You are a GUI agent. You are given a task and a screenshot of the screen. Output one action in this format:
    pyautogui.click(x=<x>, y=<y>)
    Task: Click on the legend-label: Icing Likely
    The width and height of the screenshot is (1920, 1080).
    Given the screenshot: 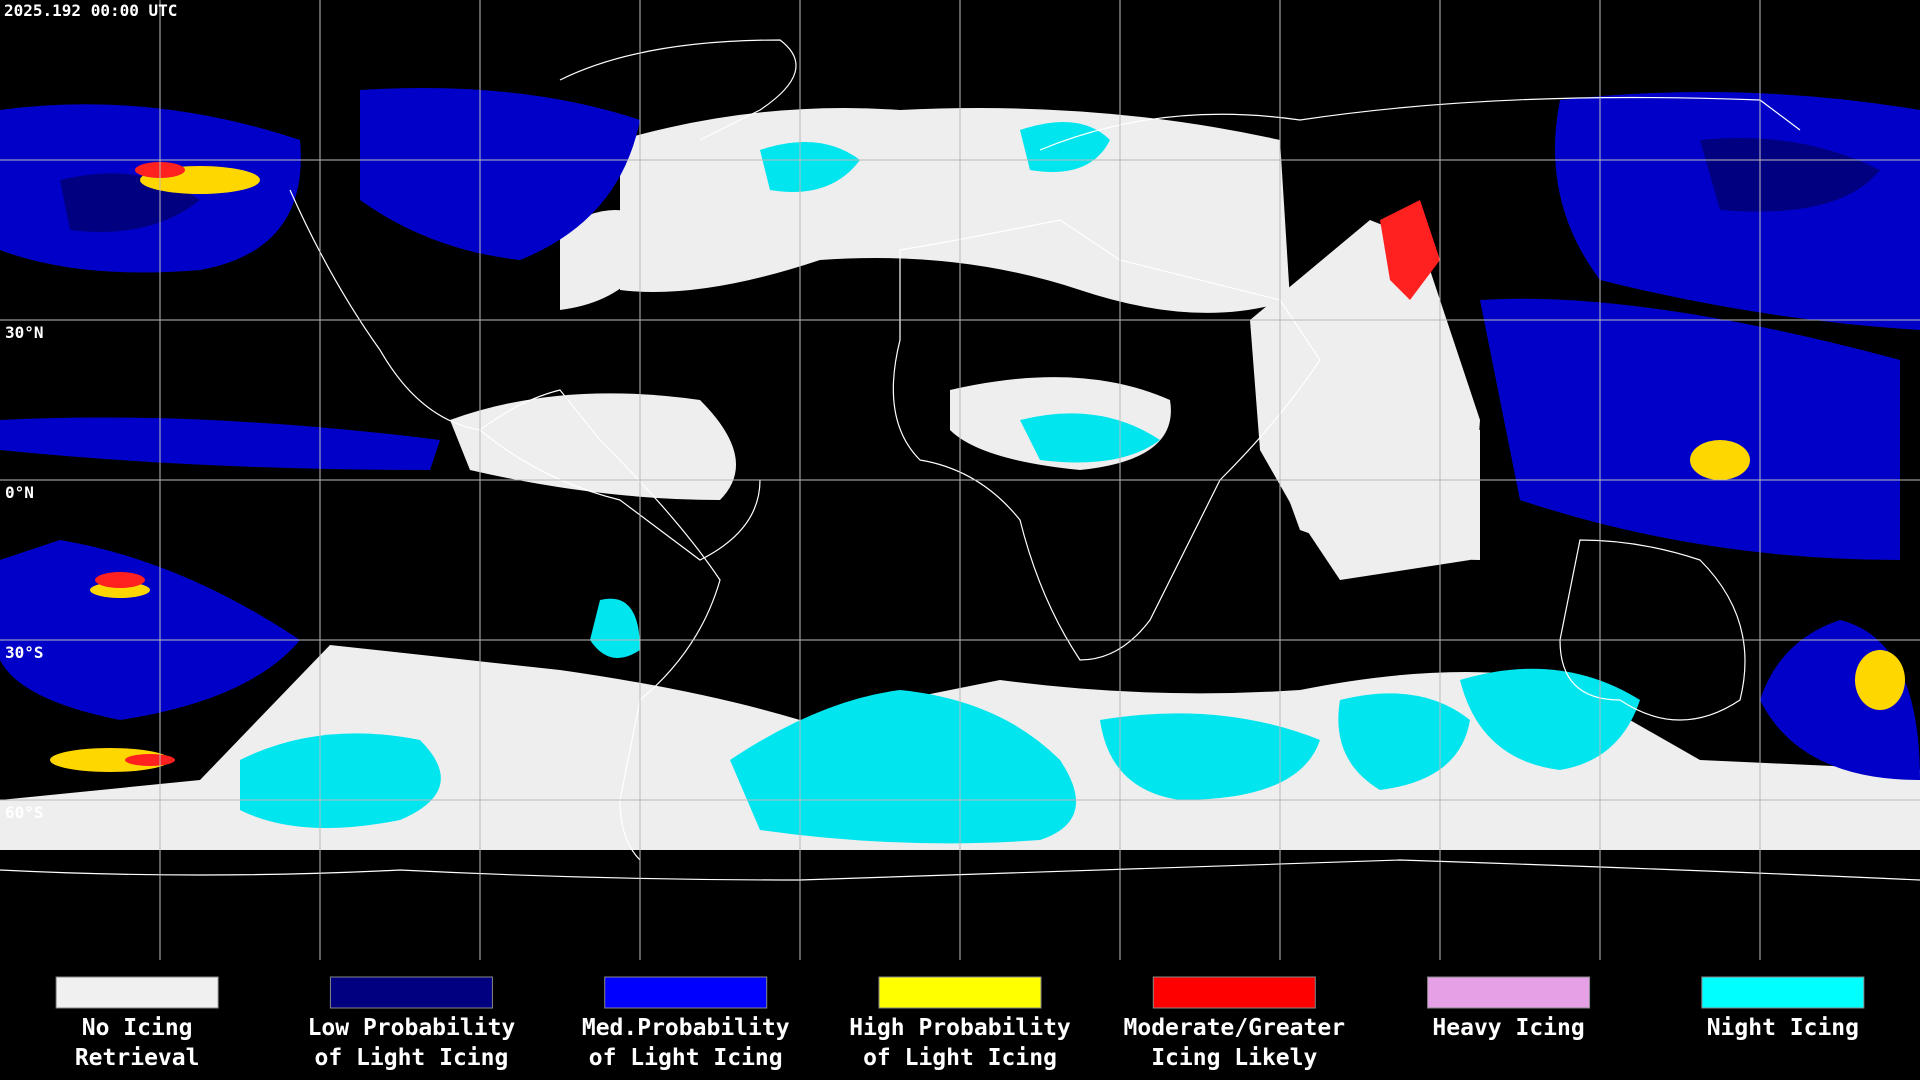 What is the action you would take?
    pyautogui.click(x=1234, y=1058)
    